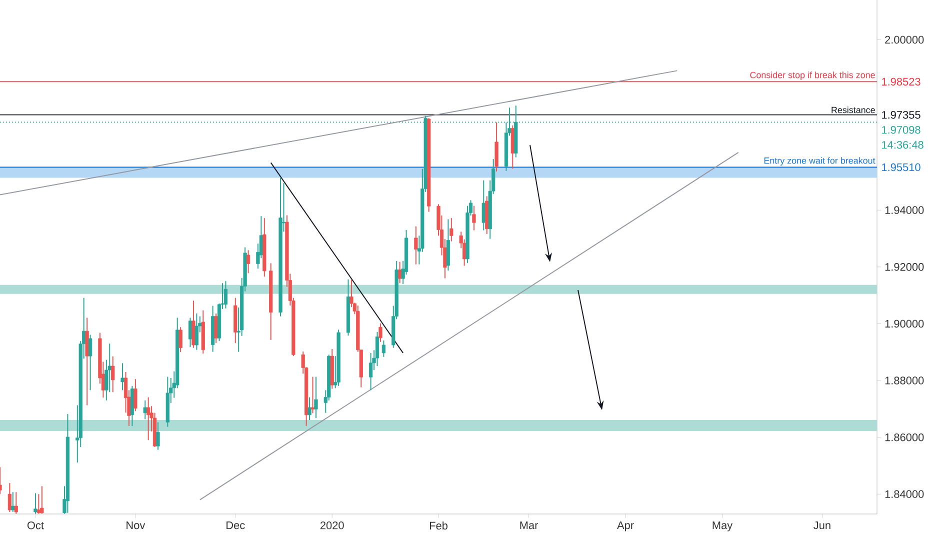 This screenshot has width=932, height=550. Describe the element at coordinates (904, 437) in the screenshot. I see `y-tick-label: 1.86000` at that location.